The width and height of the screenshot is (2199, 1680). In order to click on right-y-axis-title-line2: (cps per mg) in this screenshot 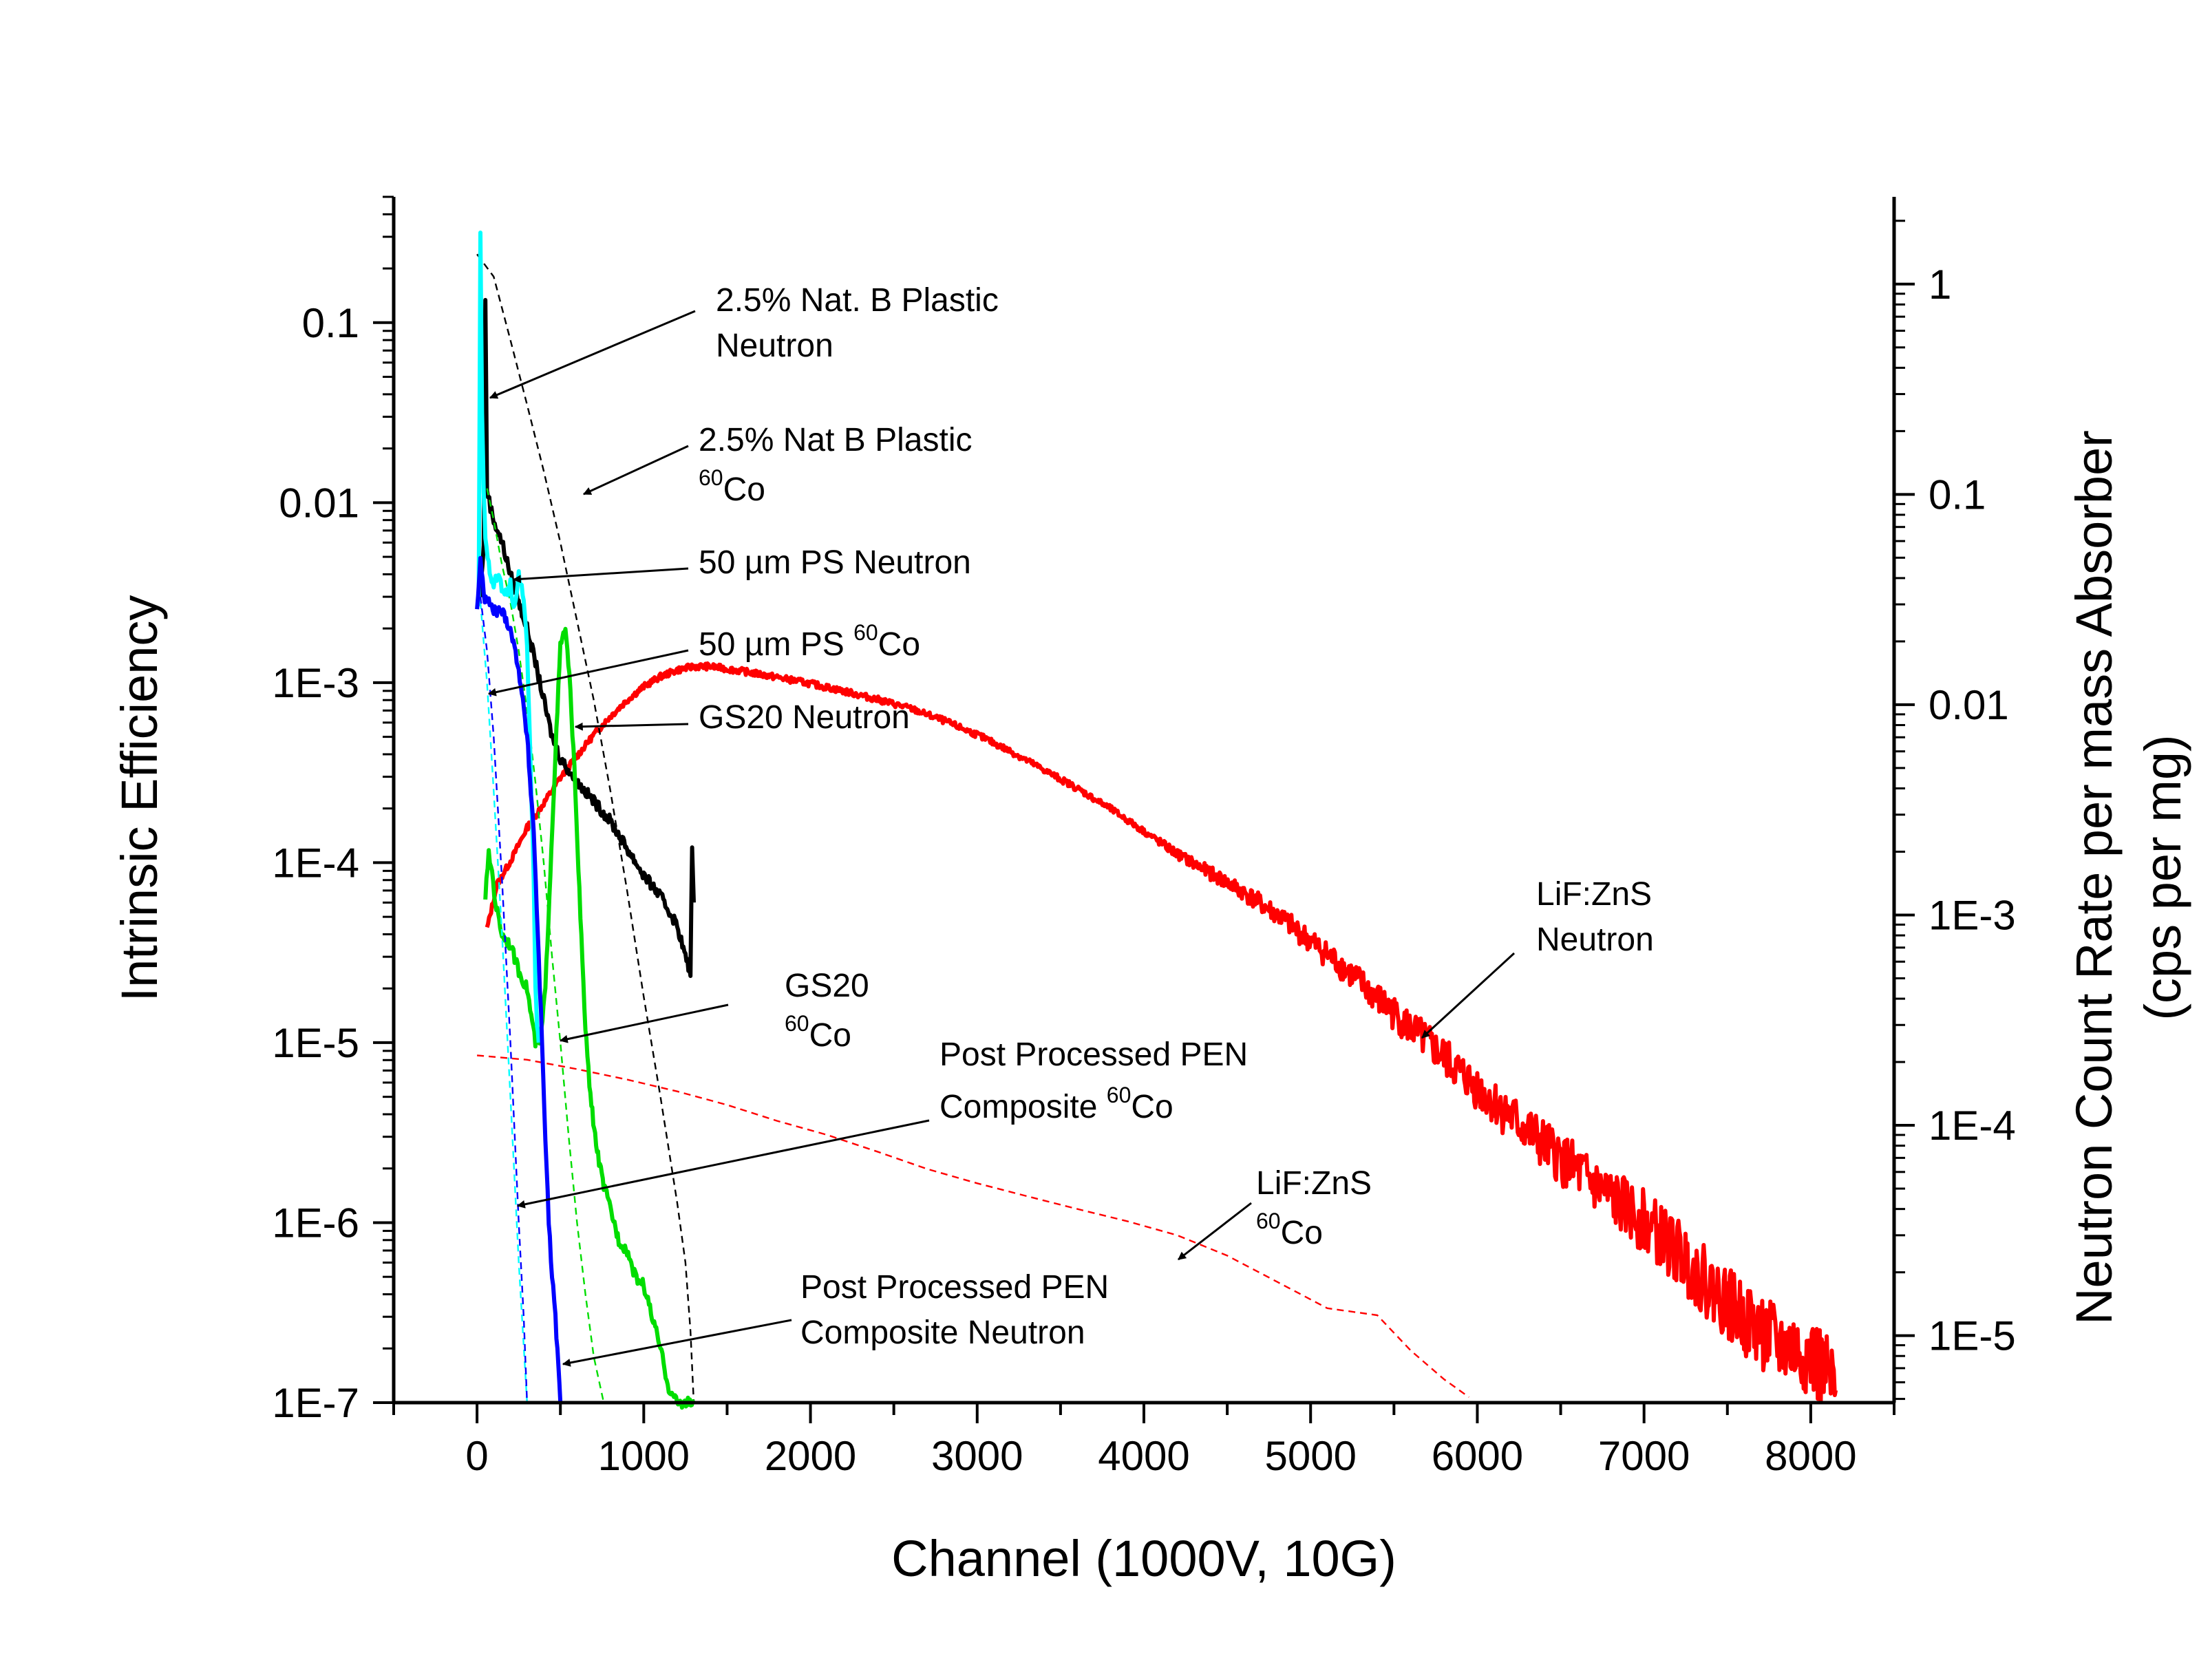, I will do `click(2162, 877)`.